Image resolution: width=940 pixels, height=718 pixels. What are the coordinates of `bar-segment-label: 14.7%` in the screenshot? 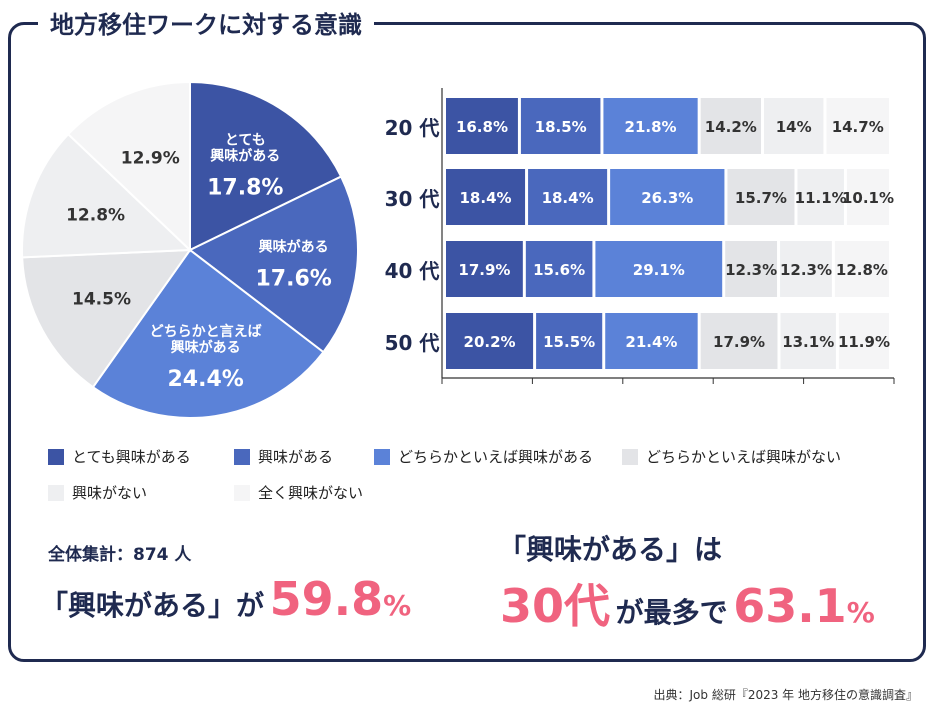 It's located at (858, 127).